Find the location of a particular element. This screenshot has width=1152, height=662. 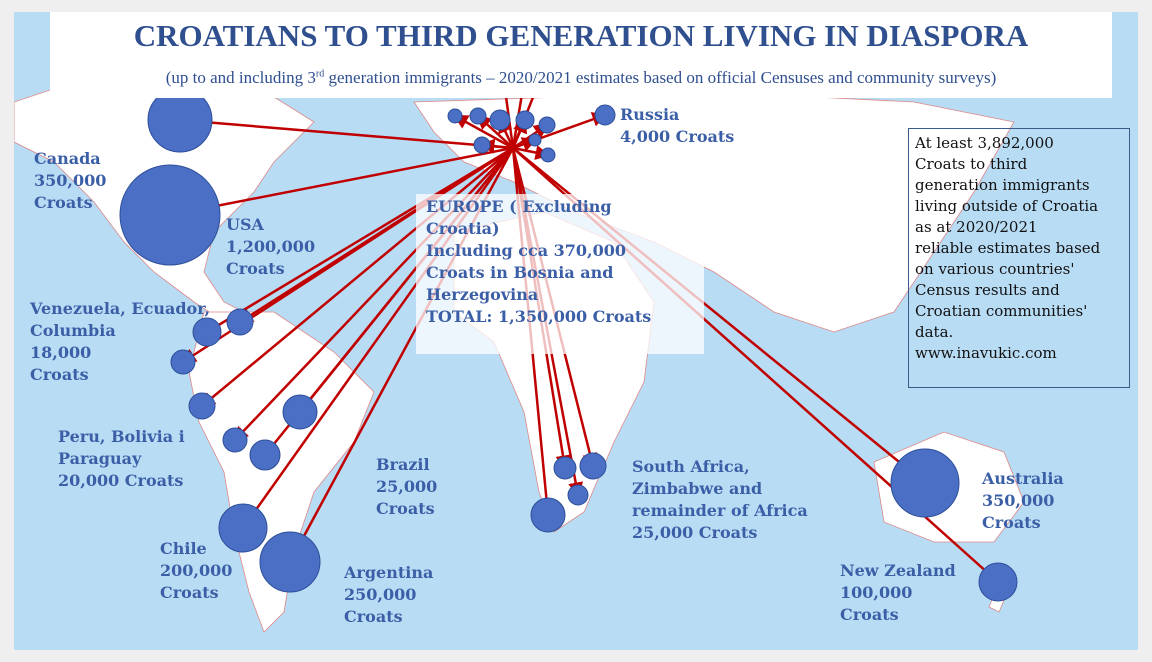

label-australia: Australia 350,000 Croats is located at coordinates (1023, 500).